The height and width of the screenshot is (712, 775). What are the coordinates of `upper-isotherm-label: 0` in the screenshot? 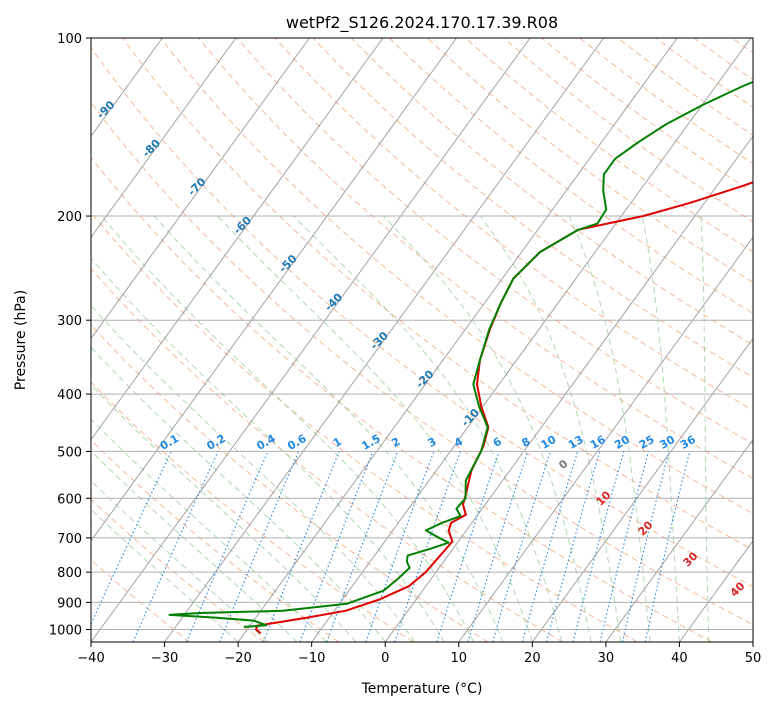 It's located at (563, 464).